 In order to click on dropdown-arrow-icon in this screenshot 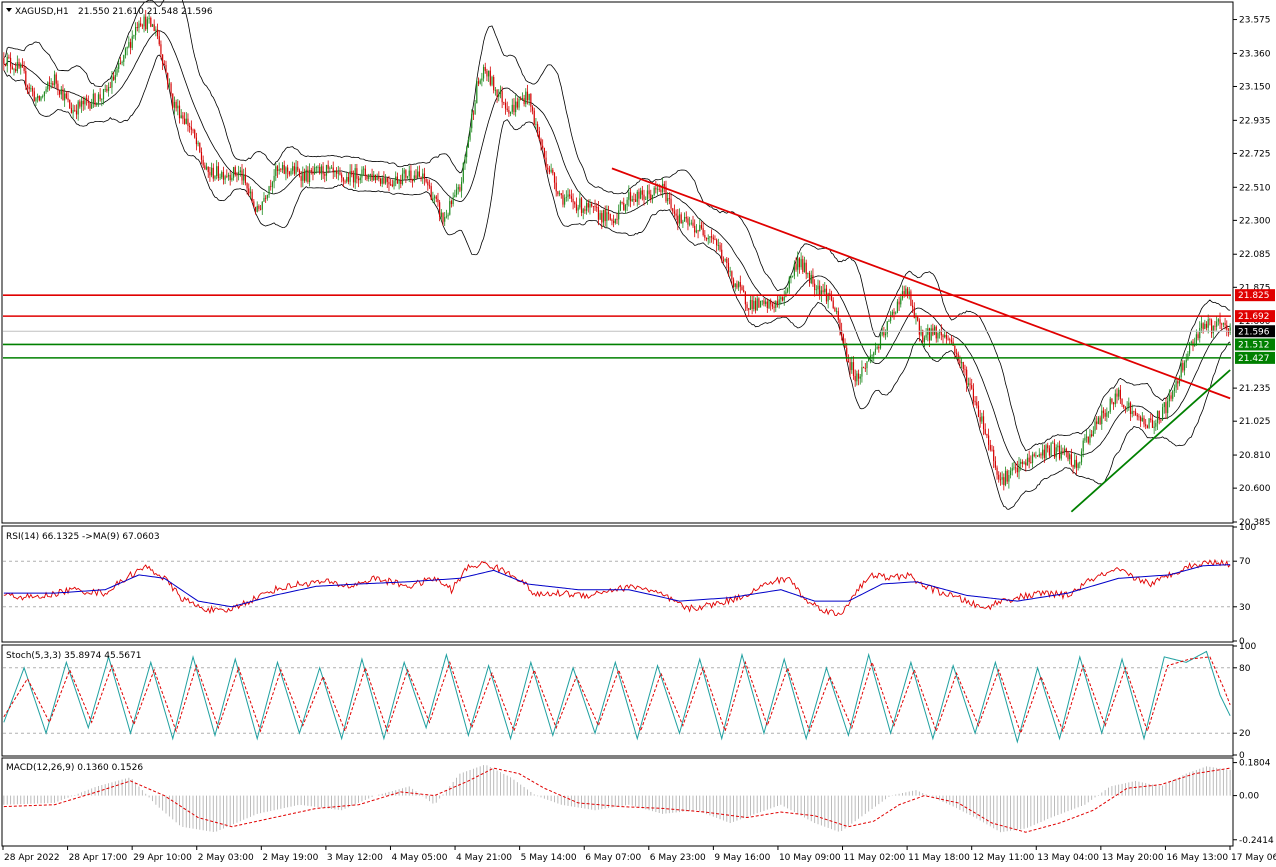, I will do `click(9, 10)`.